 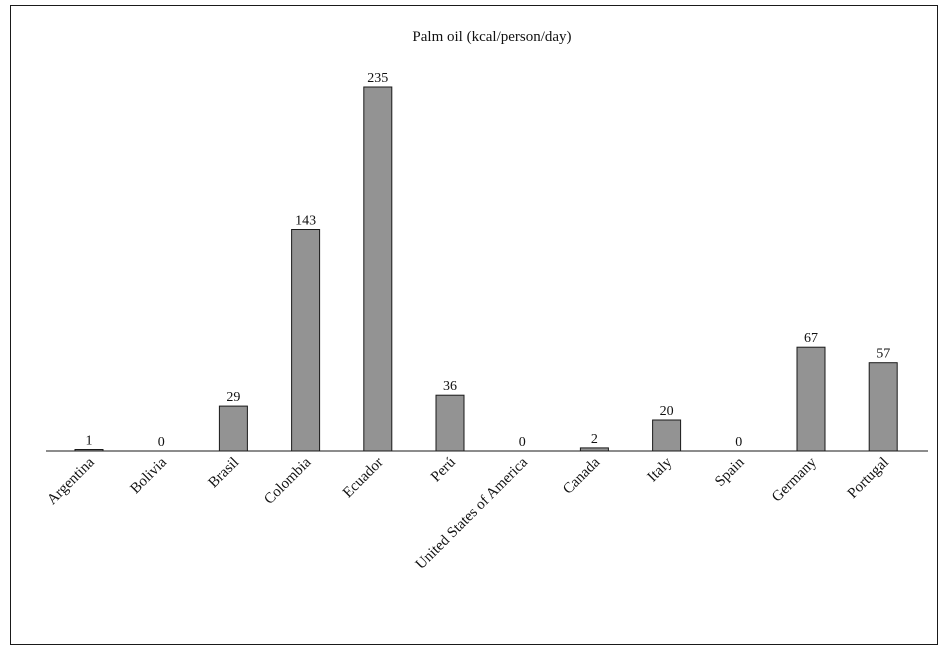 I want to click on bar-argentina, so click(x=89, y=450).